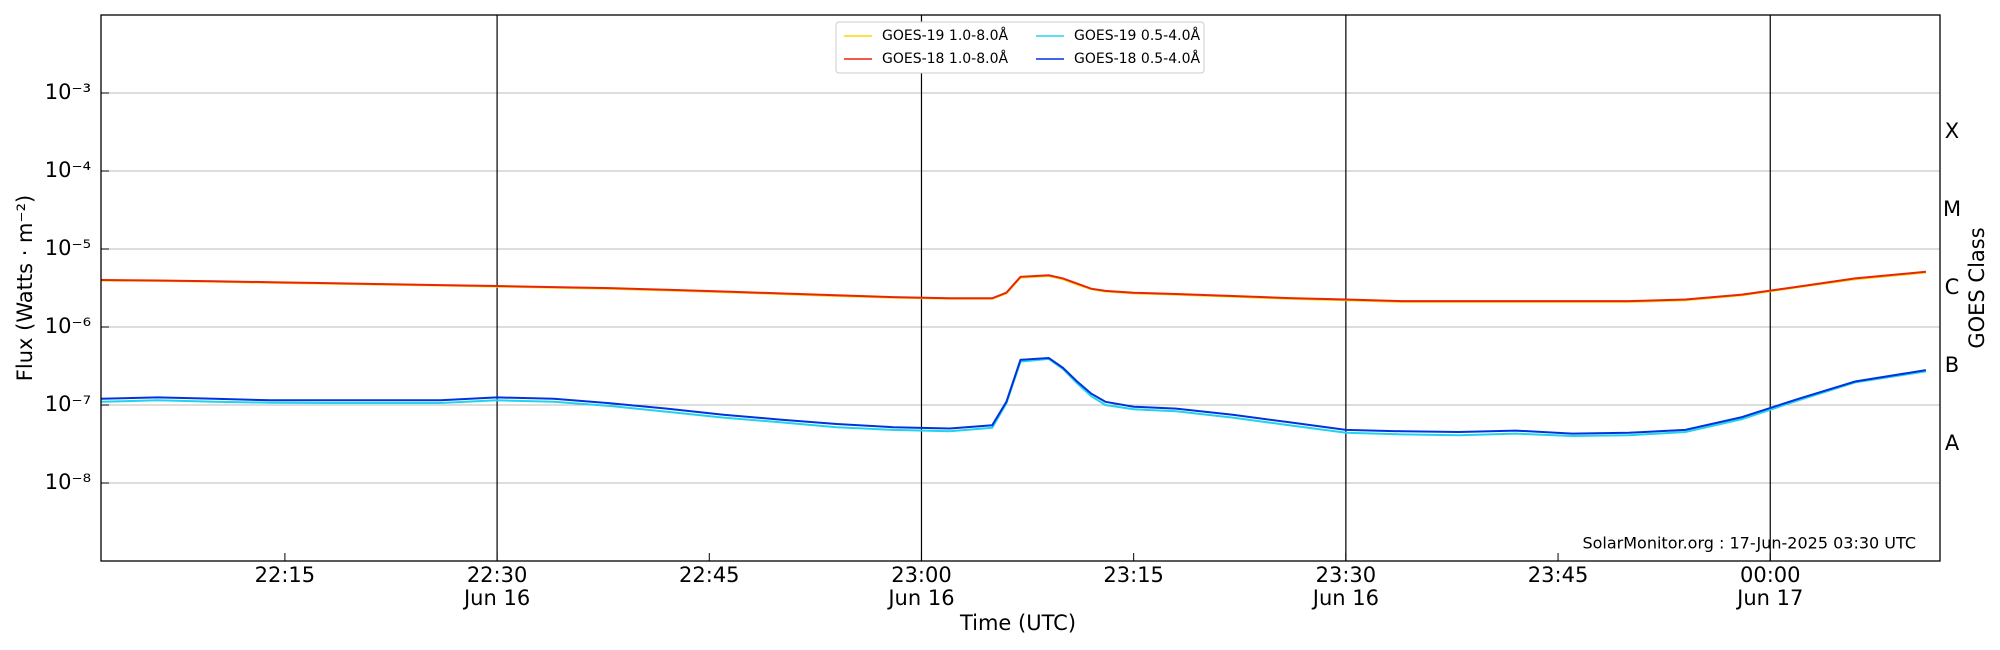  Describe the element at coordinates (68, 326) in the screenshot. I see `y-tick-label: 10⁻⁶` at that location.